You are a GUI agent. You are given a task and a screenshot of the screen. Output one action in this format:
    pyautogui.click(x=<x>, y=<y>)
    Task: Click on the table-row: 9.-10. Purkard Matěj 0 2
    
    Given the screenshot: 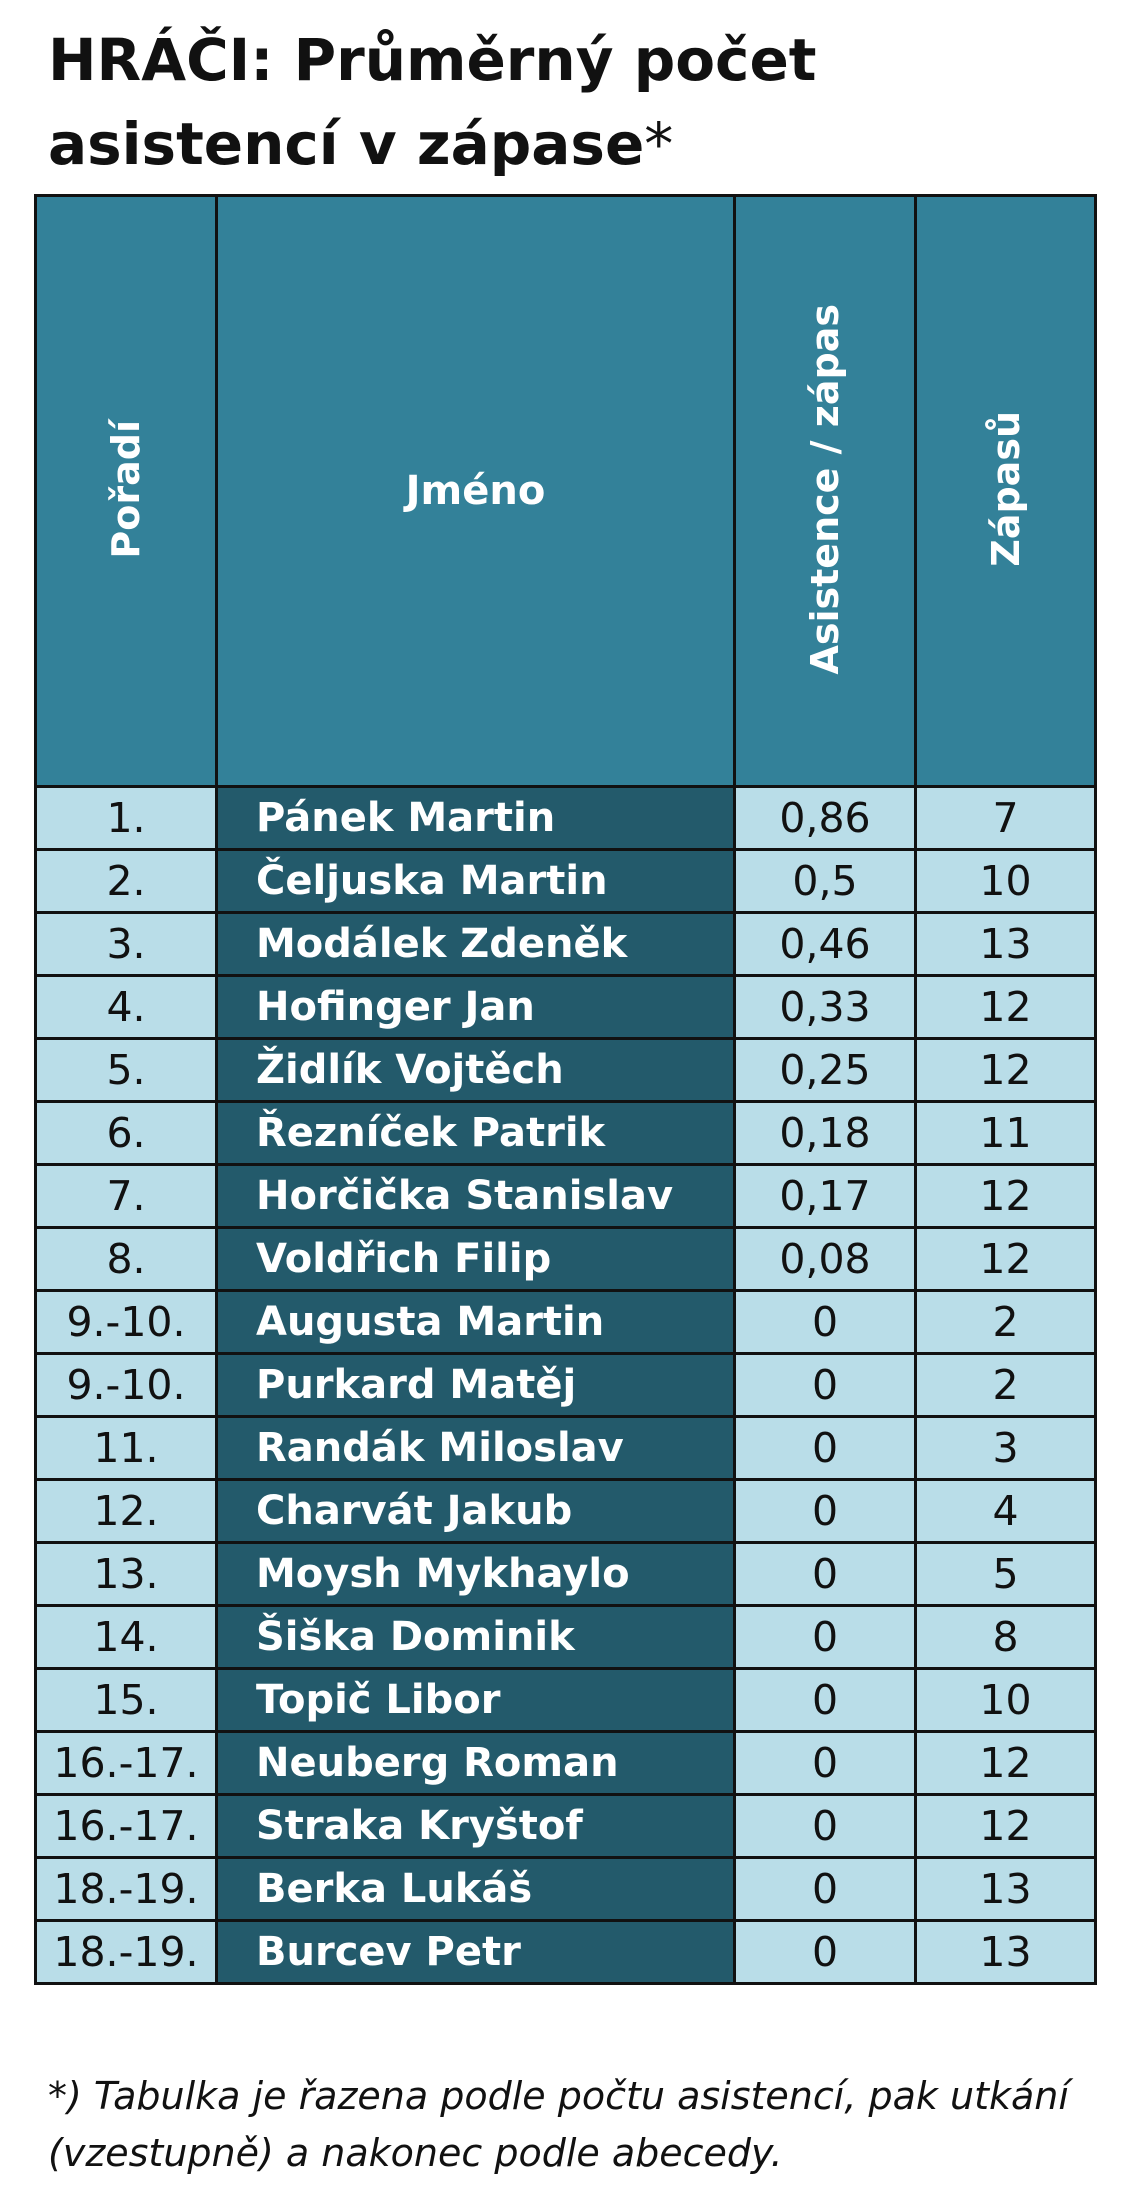 What is the action you would take?
    pyautogui.click(x=565, y=1385)
    